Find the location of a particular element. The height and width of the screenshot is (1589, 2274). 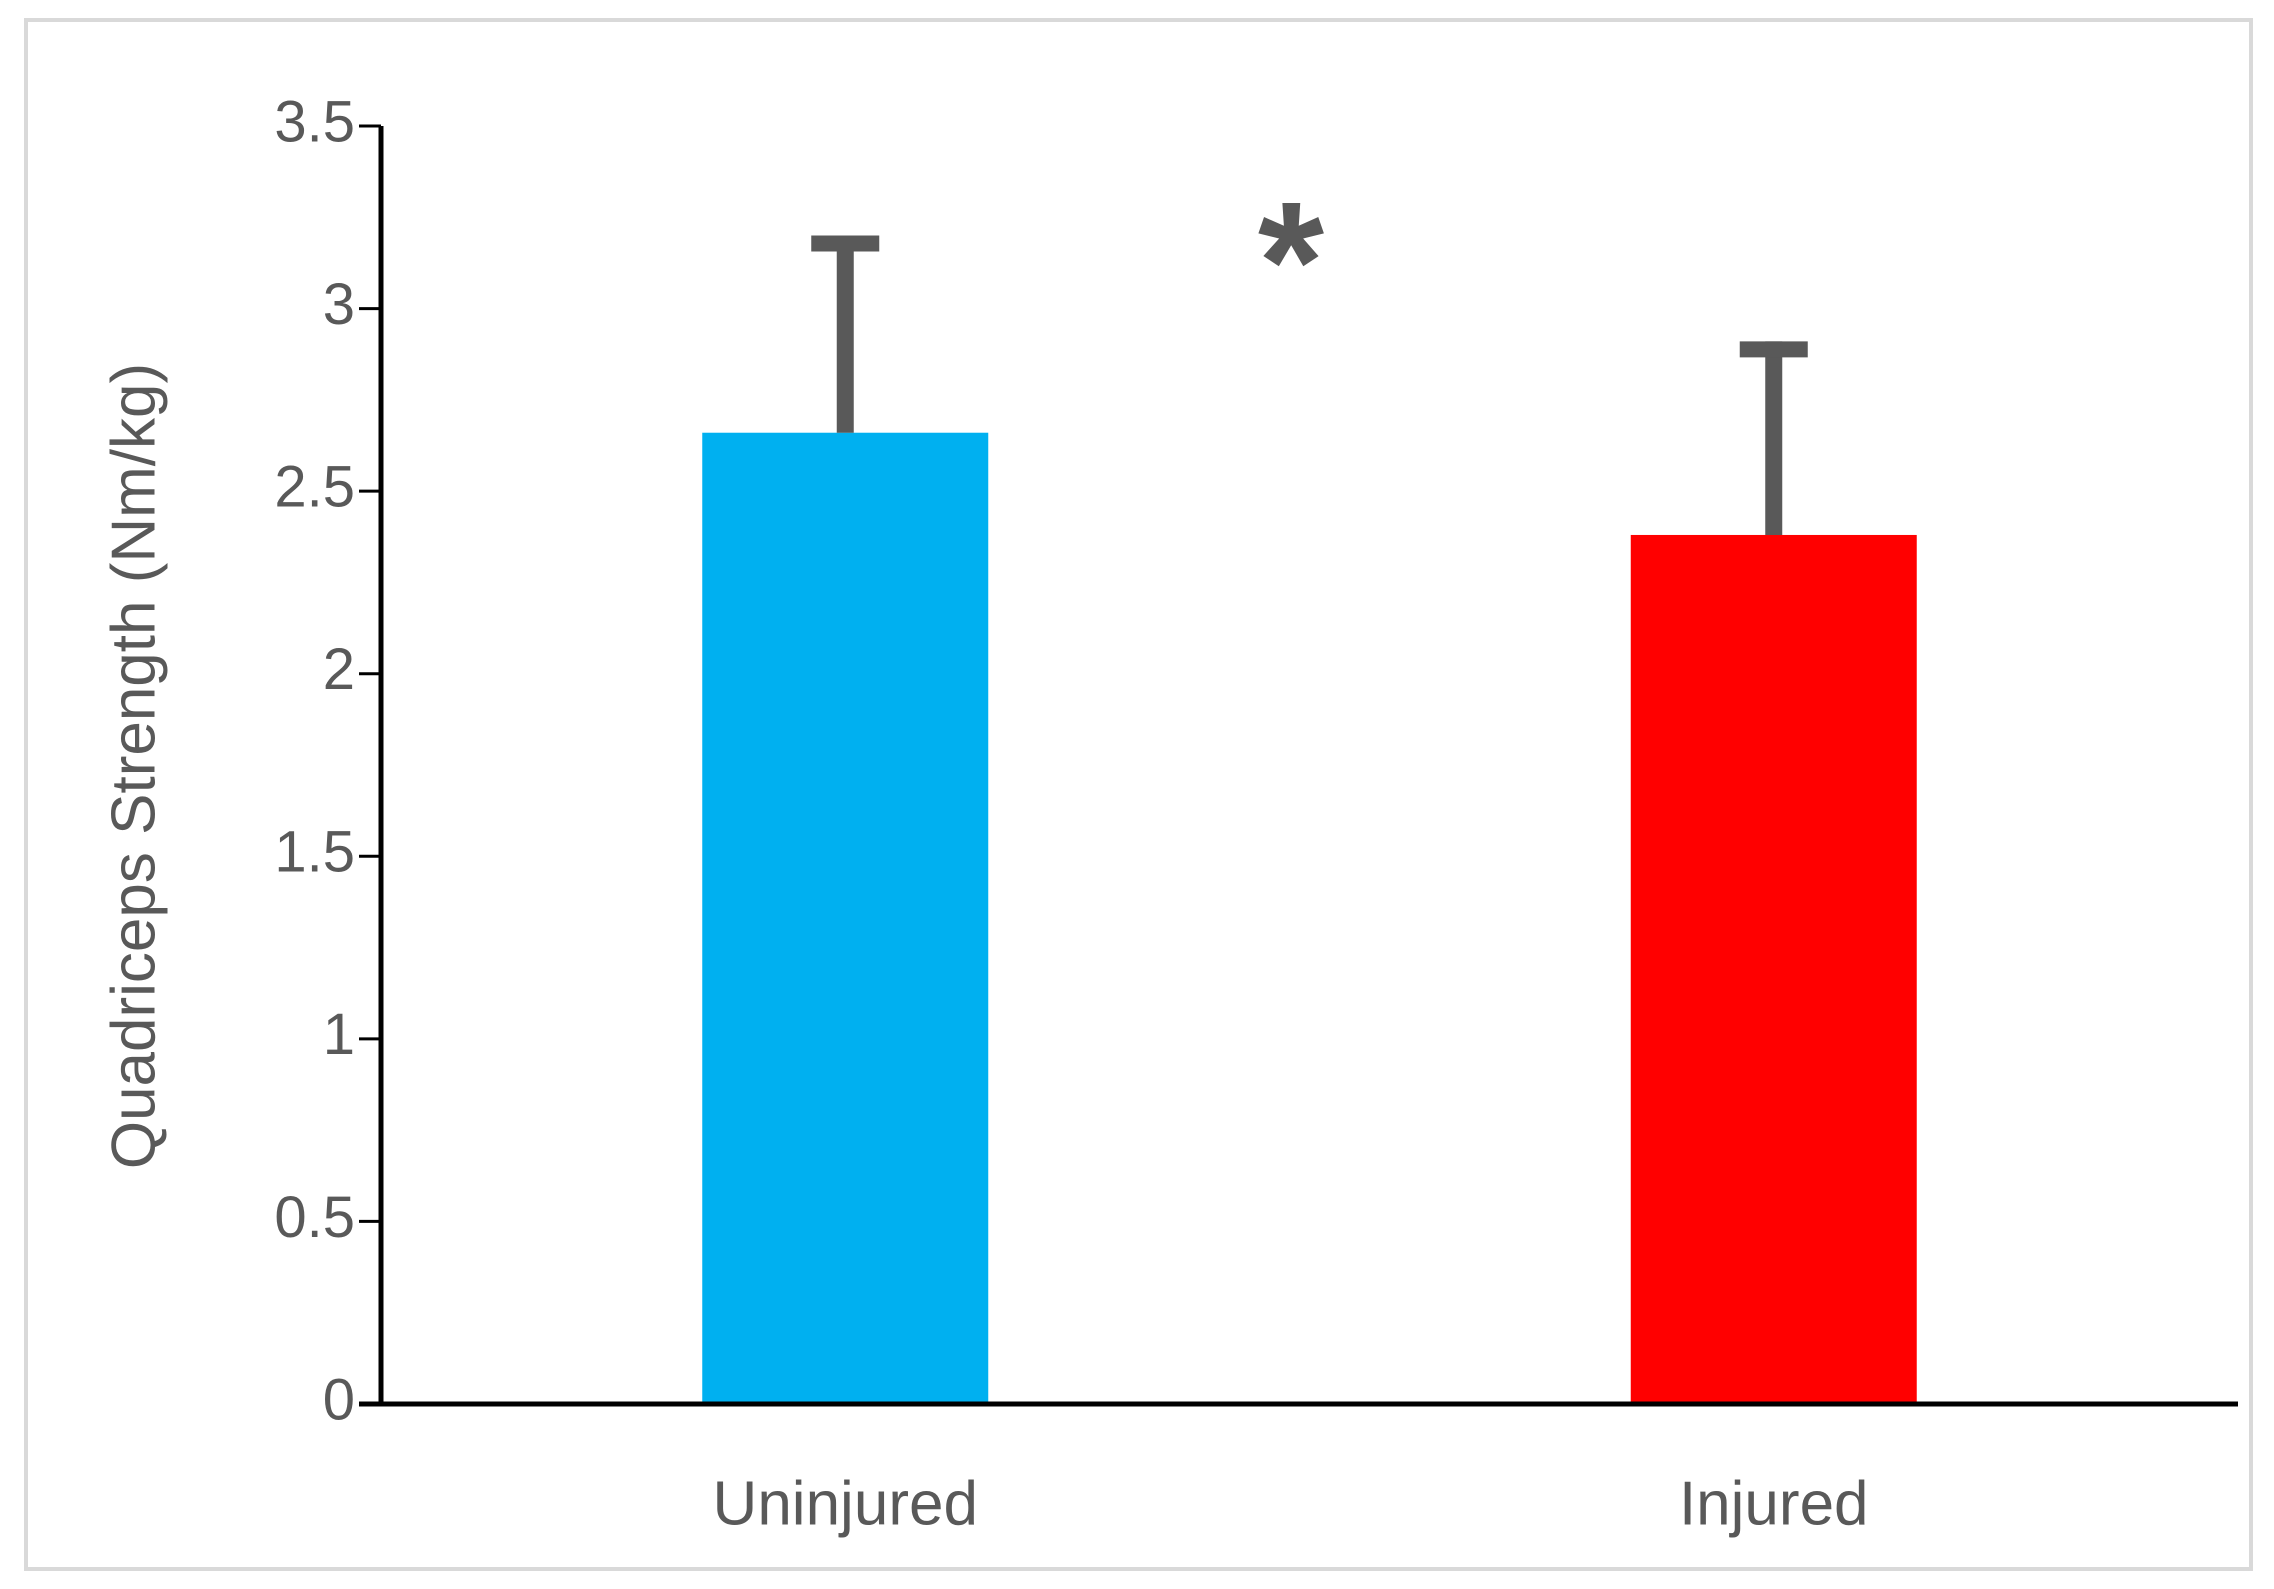

y-tick-label: 0.5 is located at coordinates (314, 1217).